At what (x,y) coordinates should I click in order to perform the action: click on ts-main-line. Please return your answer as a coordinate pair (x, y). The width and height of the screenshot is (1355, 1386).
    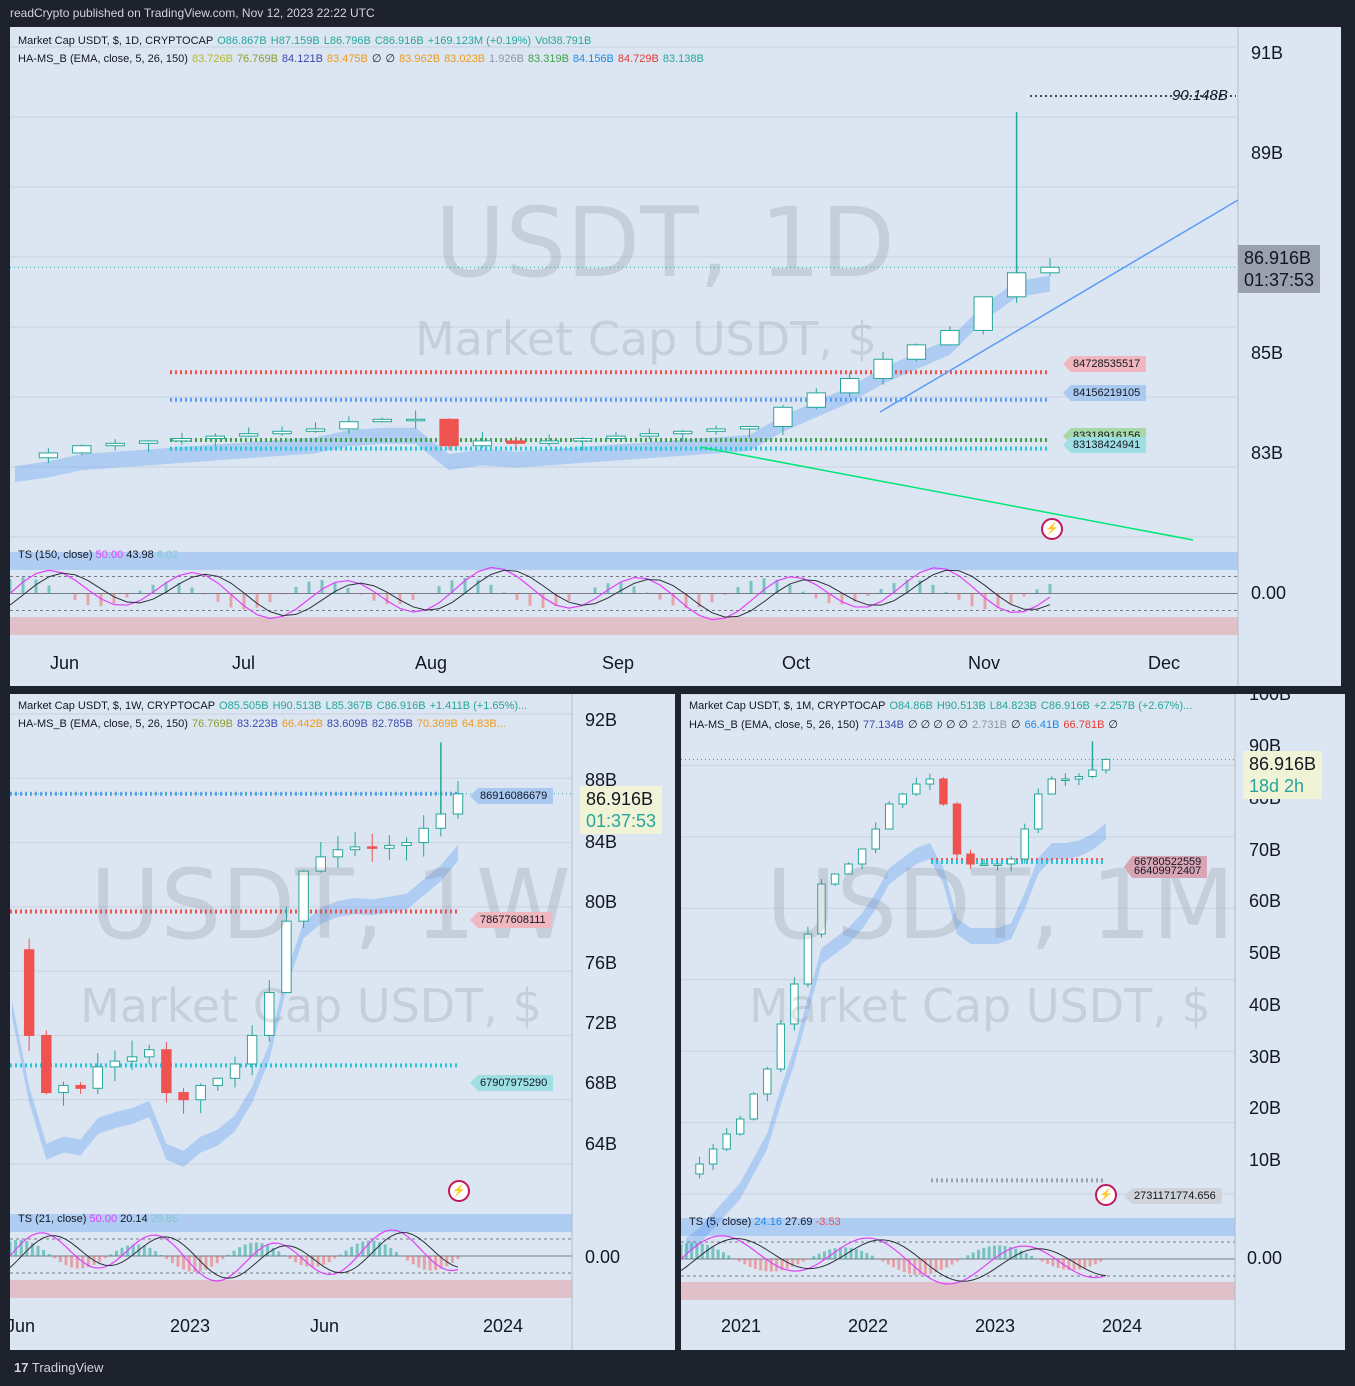
    Looking at the image, I should click on (234, 1255).